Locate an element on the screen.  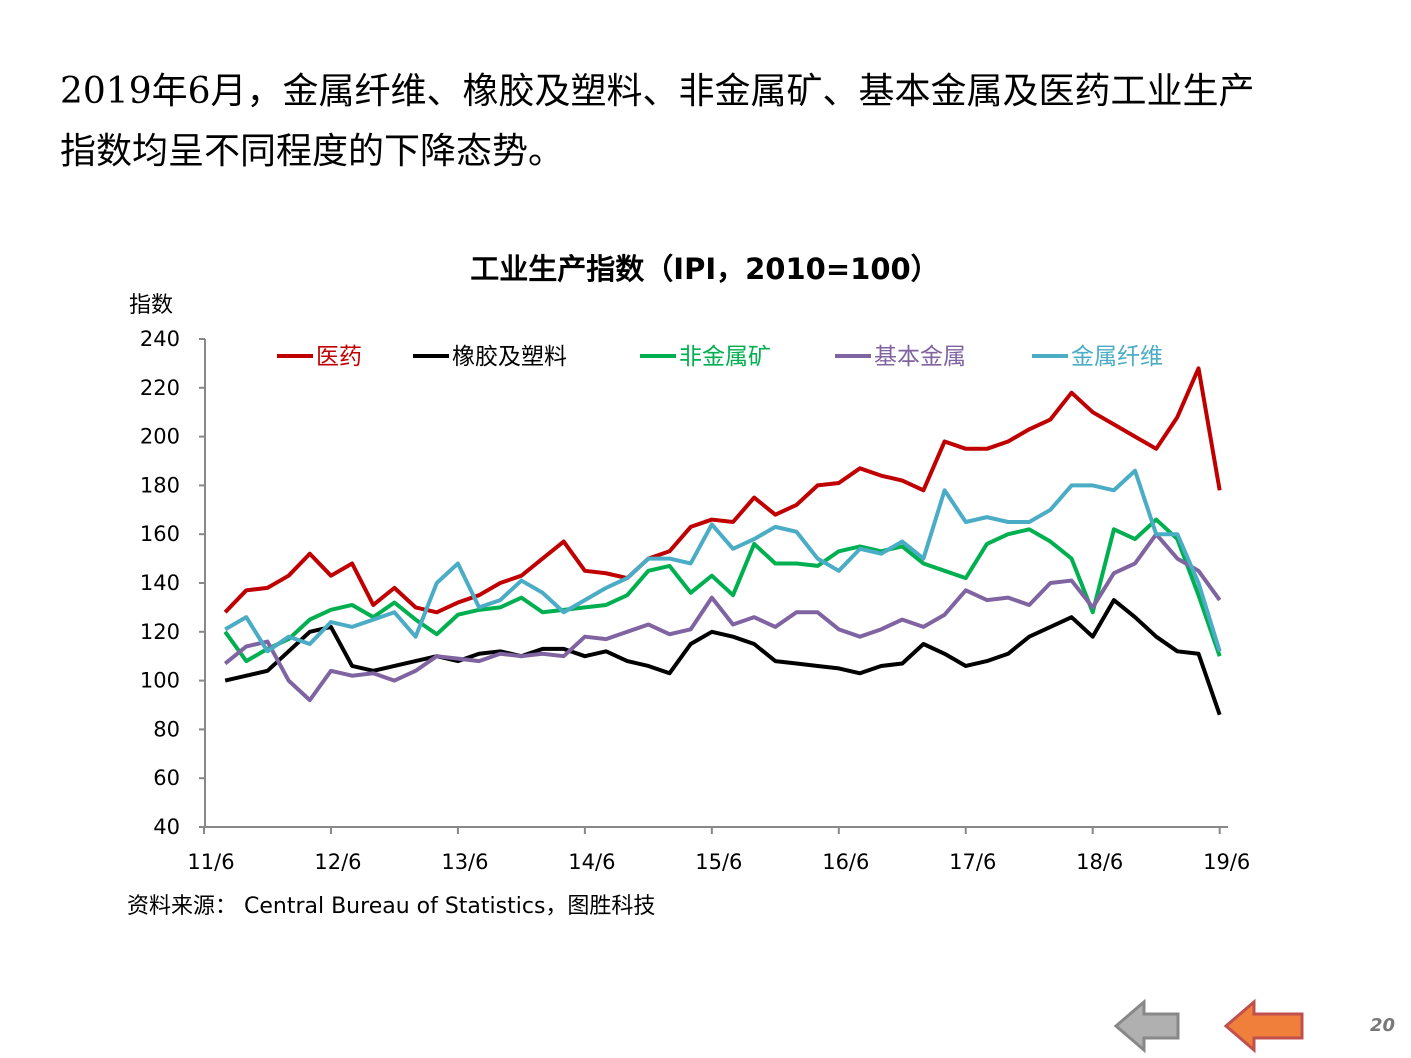
x-tick-label: 11/6 is located at coordinates (210, 862).